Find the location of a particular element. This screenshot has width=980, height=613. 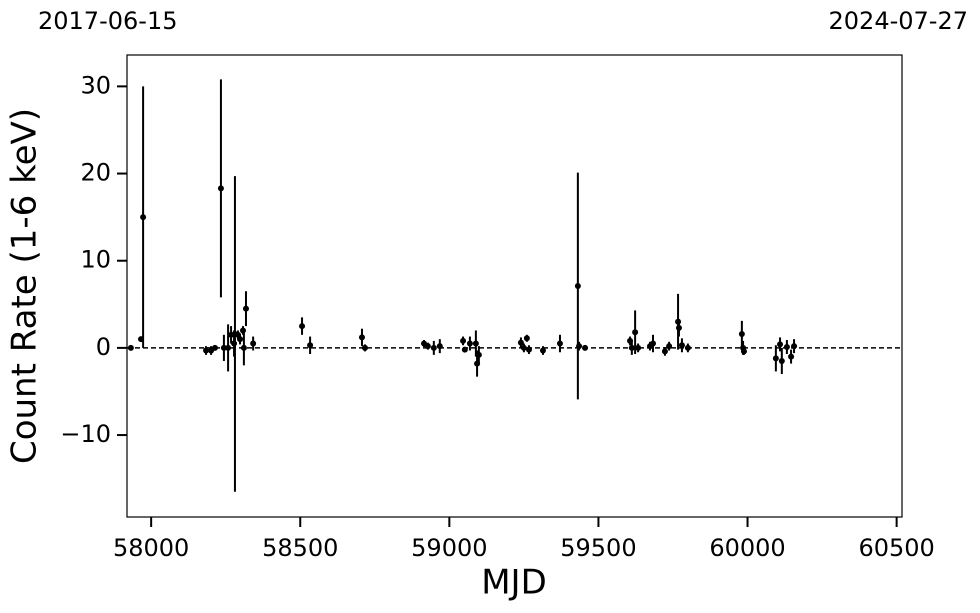

x-tick-label: 59000 is located at coordinates (449, 548).